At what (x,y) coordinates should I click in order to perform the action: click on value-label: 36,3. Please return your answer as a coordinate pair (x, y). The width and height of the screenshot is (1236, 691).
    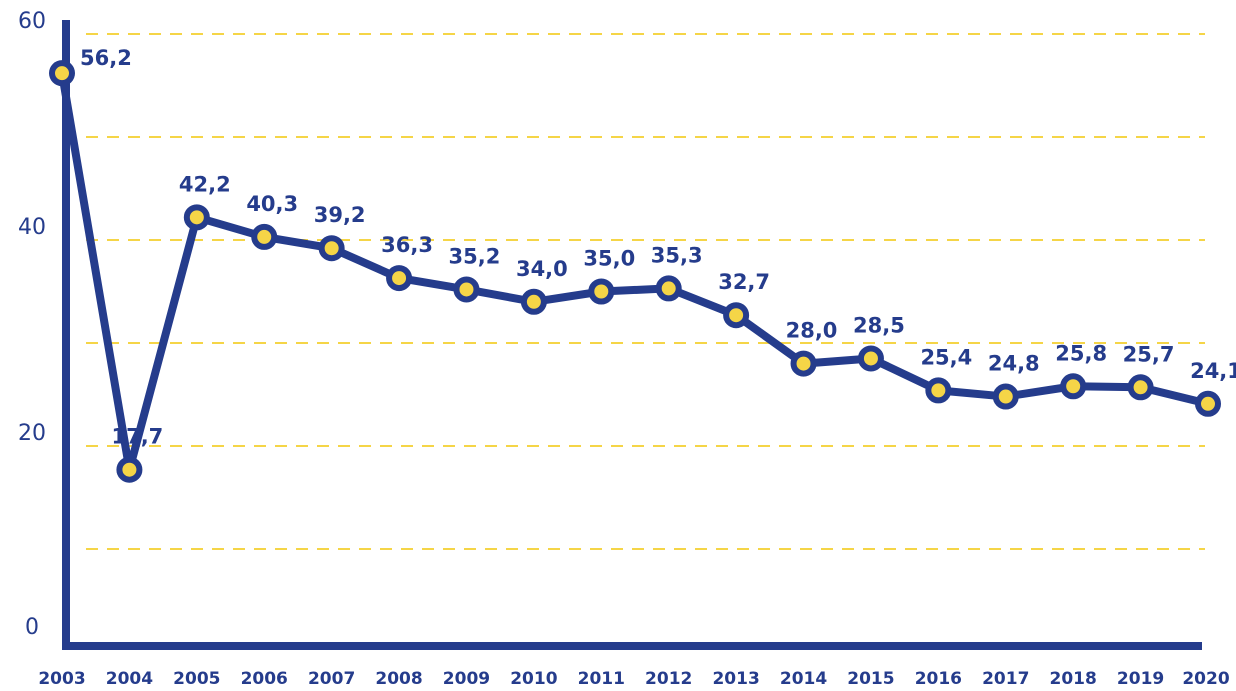
    Looking at the image, I should click on (407, 245).